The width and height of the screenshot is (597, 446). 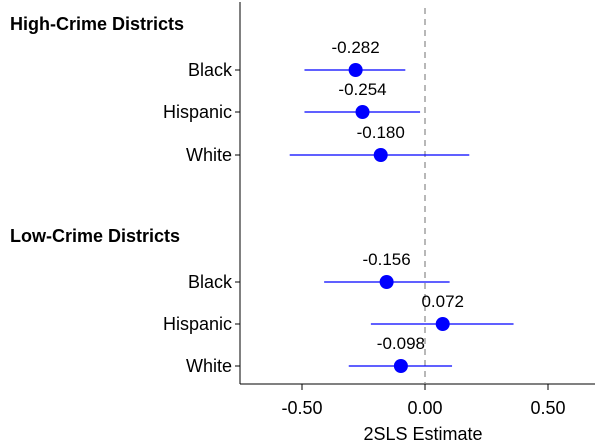 I want to click on x-axis-title: 2SLS Estimate, so click(x=422, y=434).